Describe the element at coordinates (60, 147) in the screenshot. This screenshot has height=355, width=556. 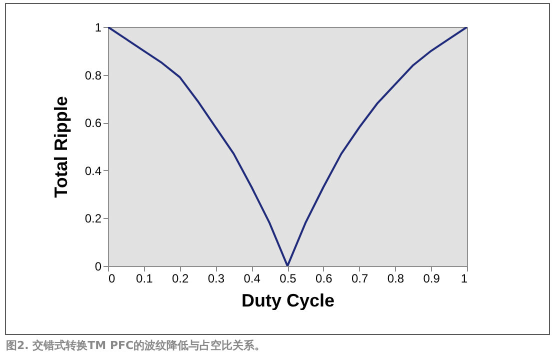
I see `y-axis-title: Total Ripple` at that location.